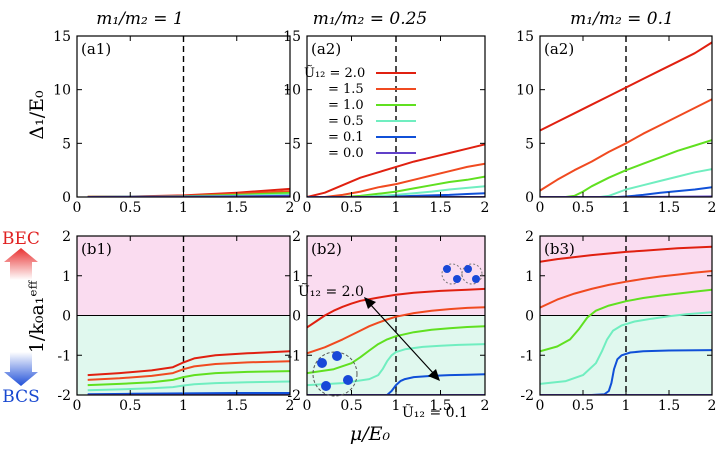 The width and height of the screenshot is (719, 449). I want to click on legend-entry-label: = 0.1, so click(346, 137).